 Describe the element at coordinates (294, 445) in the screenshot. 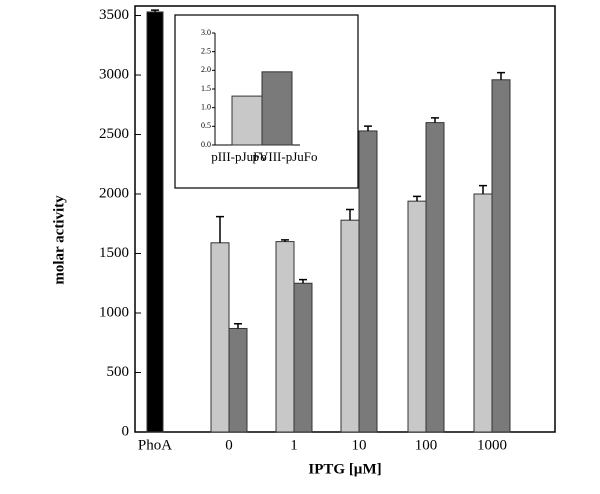

I see `x-tick-label: 1` at that location.